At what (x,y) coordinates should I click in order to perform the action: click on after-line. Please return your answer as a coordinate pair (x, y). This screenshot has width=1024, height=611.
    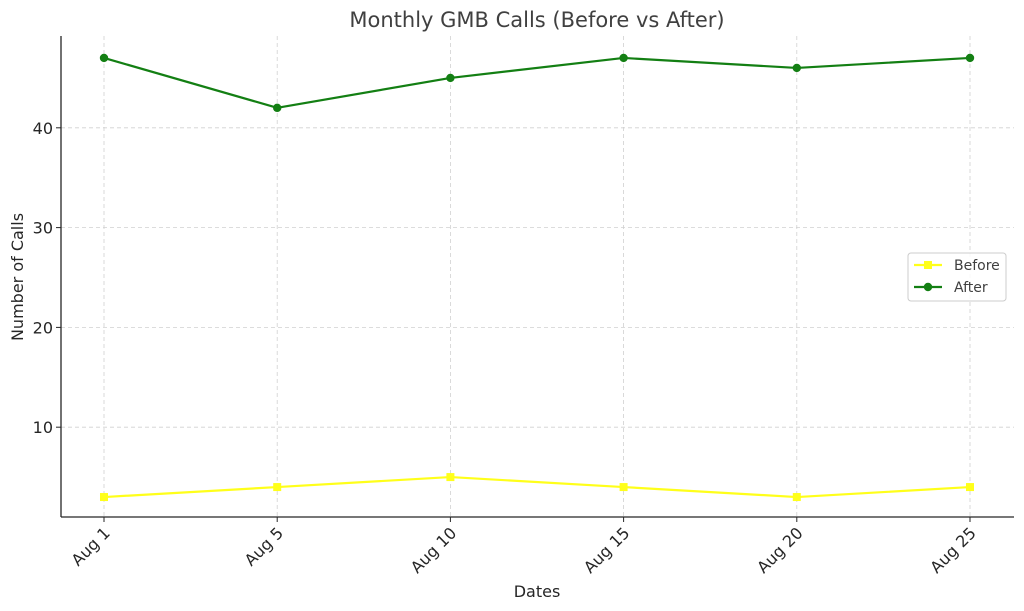
    Looking at the image, I should click on (537, 82).